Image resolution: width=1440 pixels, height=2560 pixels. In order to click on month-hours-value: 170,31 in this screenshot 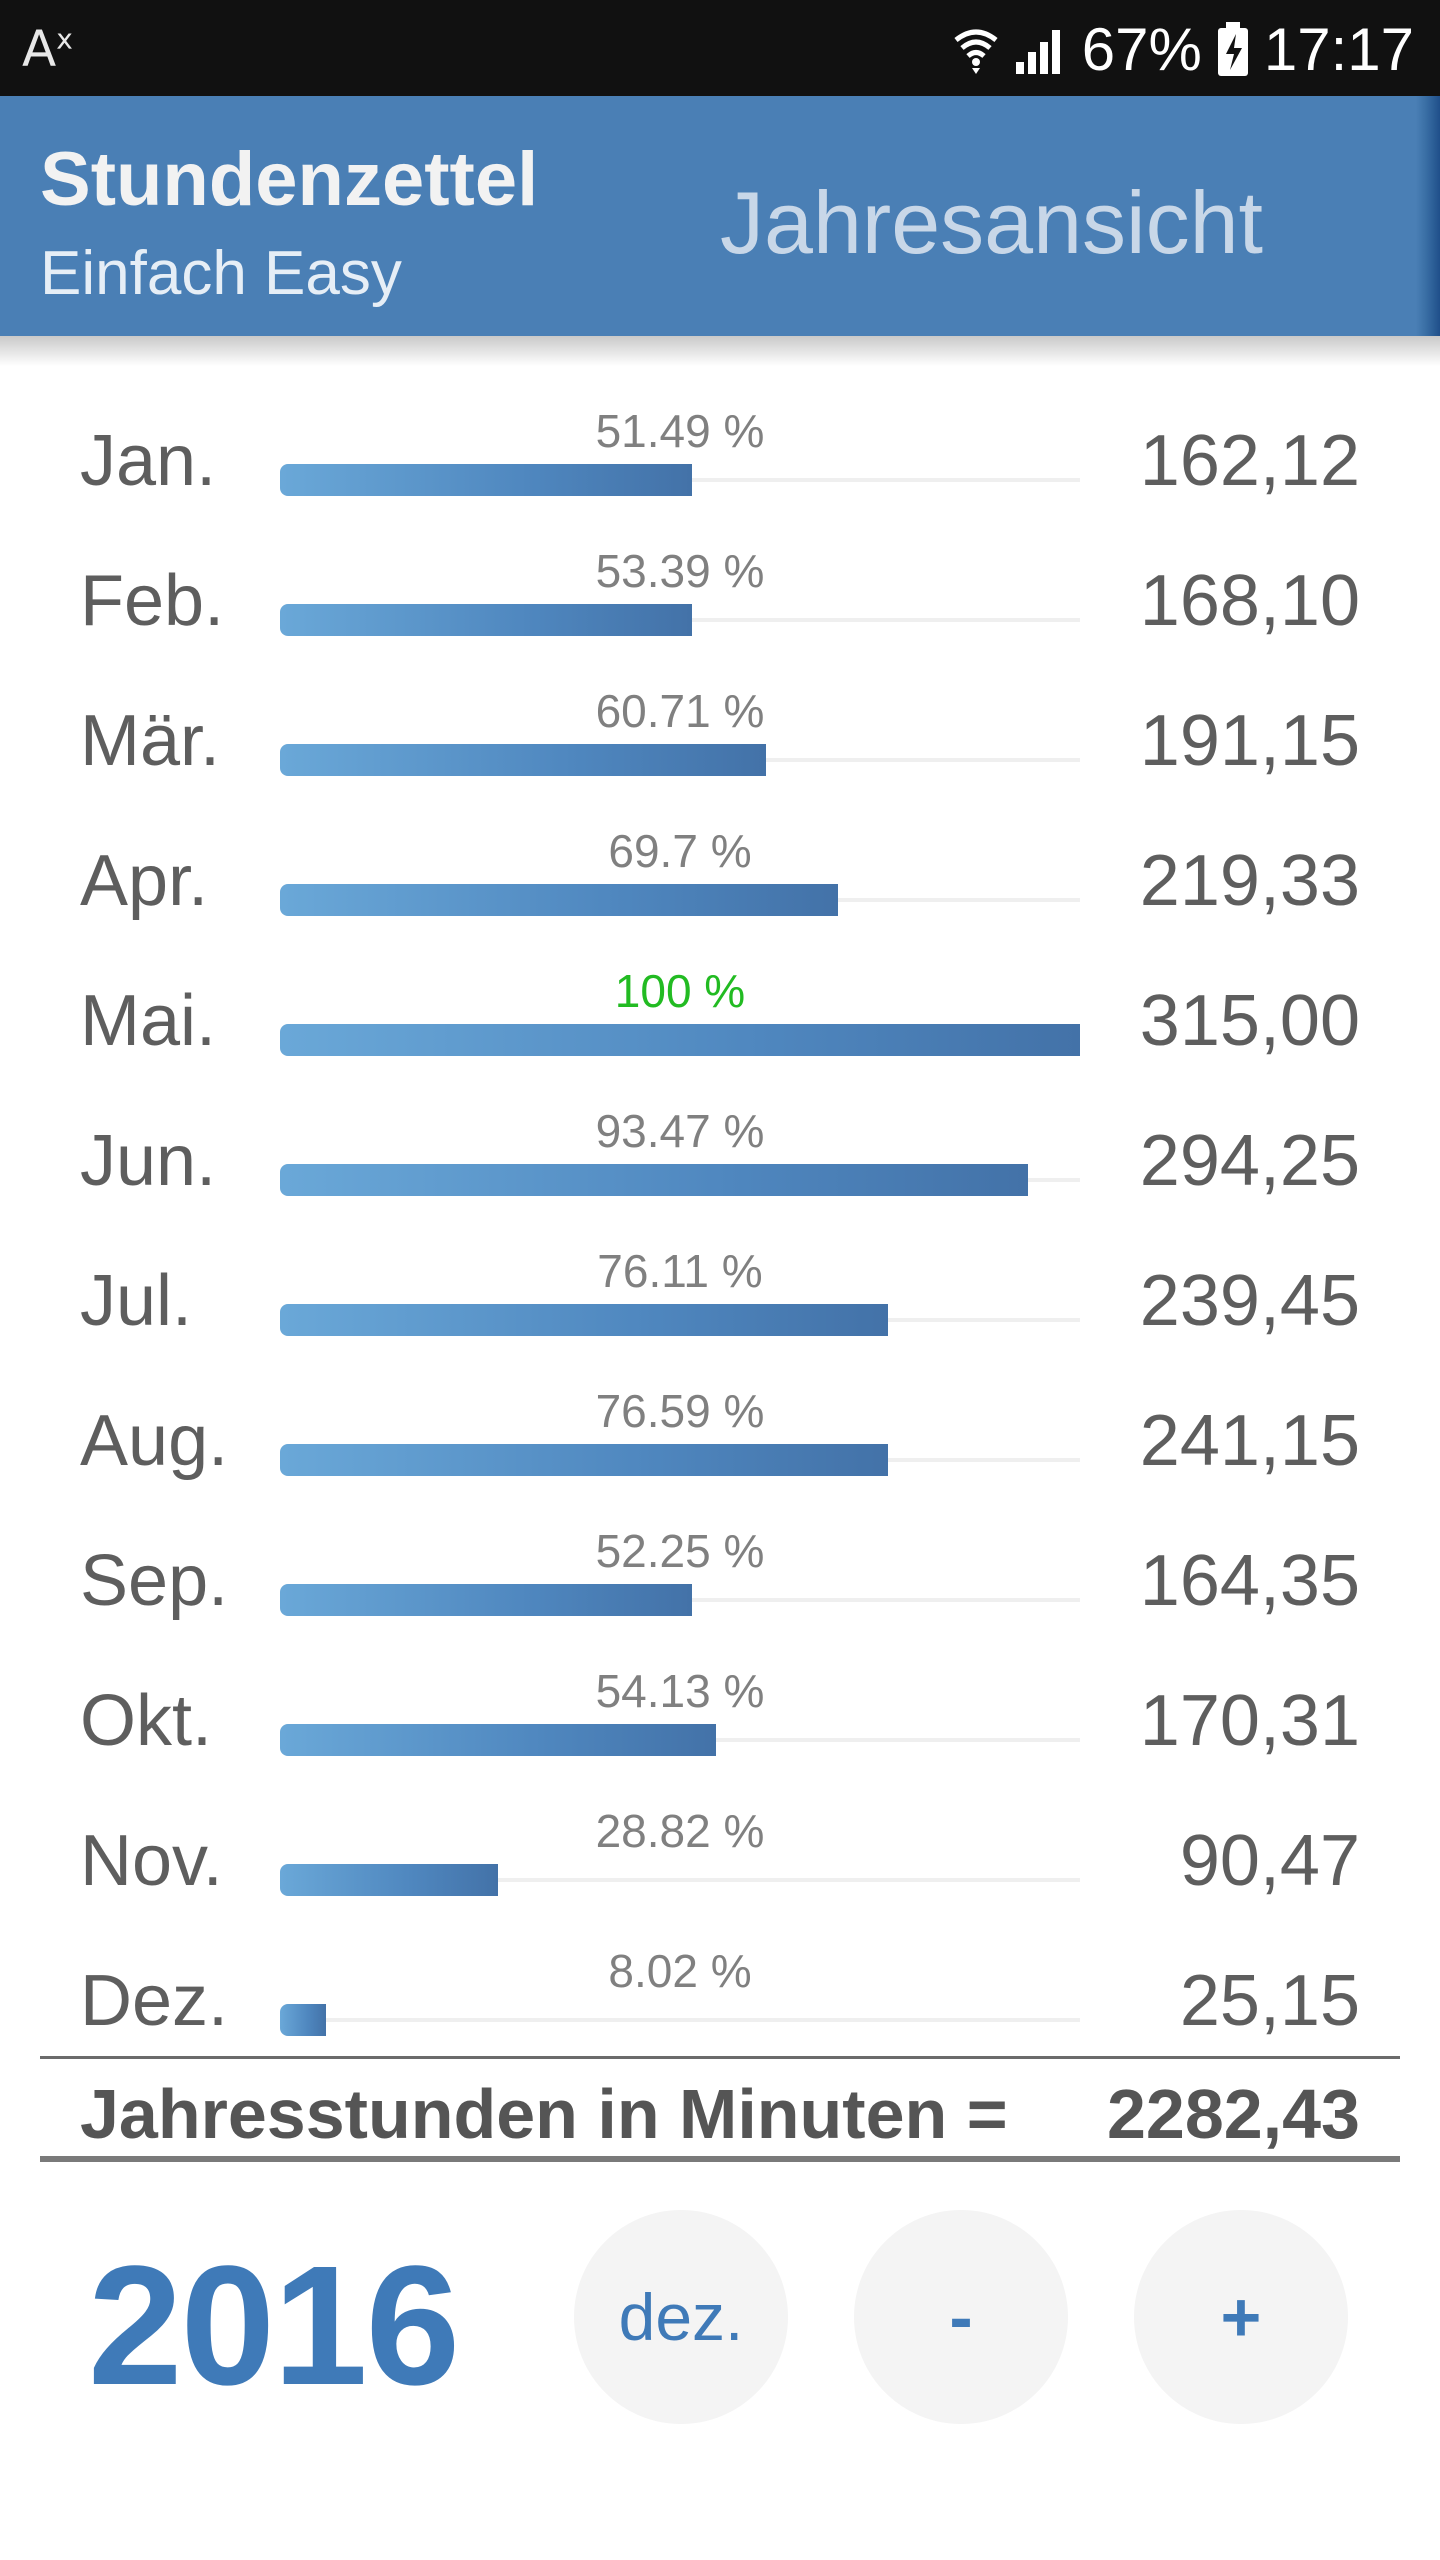, I will do `click(1249, 1721)`.